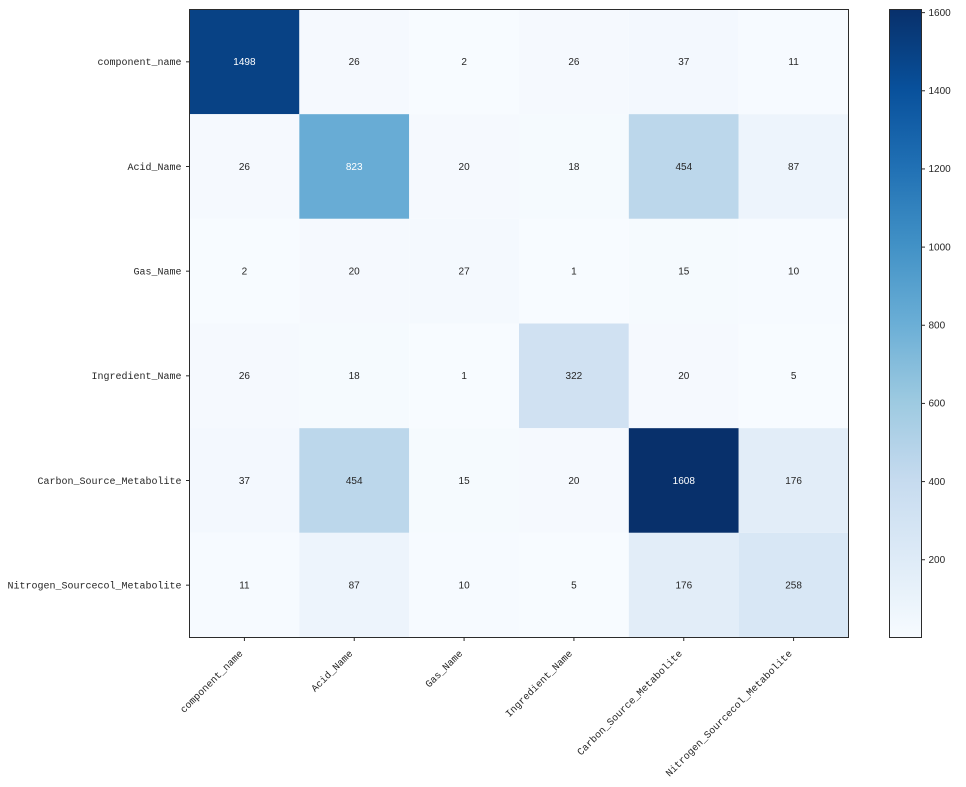  I want to click on svg-text: 823, so click(354, 167).